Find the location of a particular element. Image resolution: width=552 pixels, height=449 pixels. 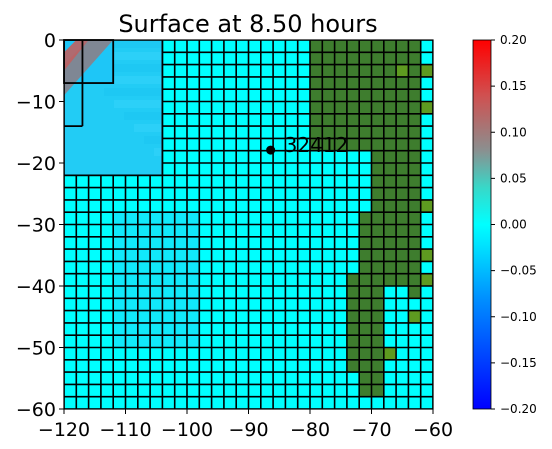

ocean-shade is located at coordinates (156, 280).